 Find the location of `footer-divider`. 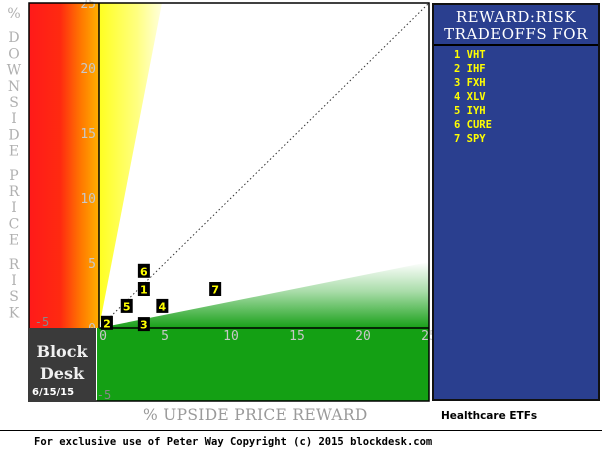

footer-divider is located at coordinates (301, 430).